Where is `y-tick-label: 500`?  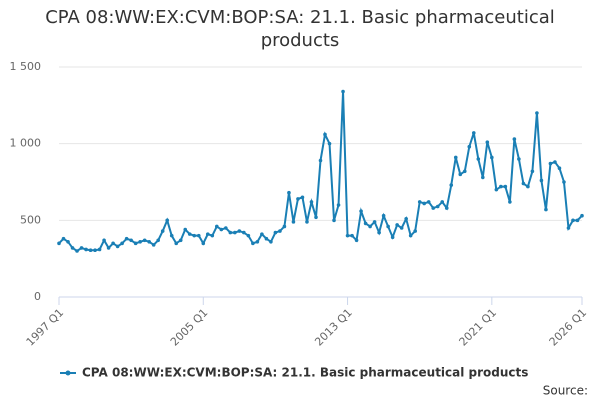
y-tick-label: 500 is located at coordinates (30, 219).